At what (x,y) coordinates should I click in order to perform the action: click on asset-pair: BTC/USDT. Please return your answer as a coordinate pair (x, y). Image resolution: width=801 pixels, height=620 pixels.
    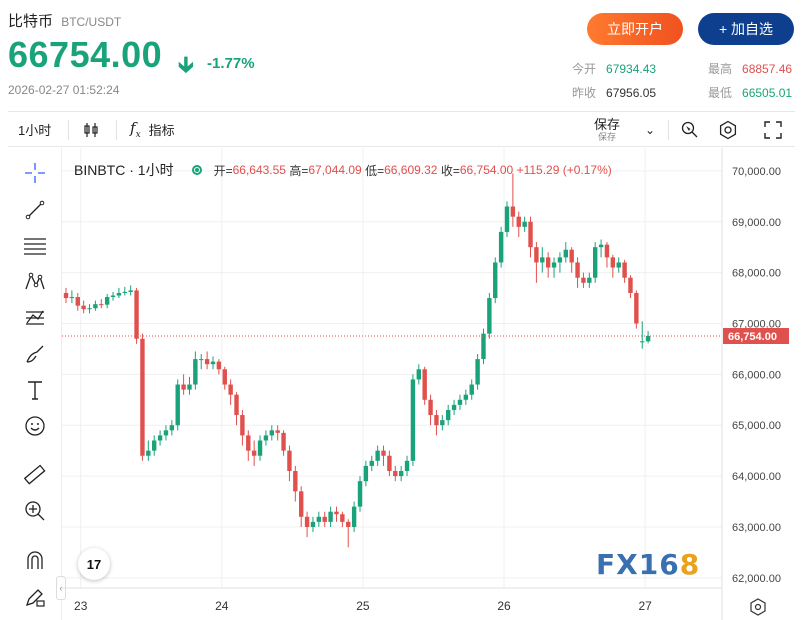
    Looking at the image, I should click on (91, 22).